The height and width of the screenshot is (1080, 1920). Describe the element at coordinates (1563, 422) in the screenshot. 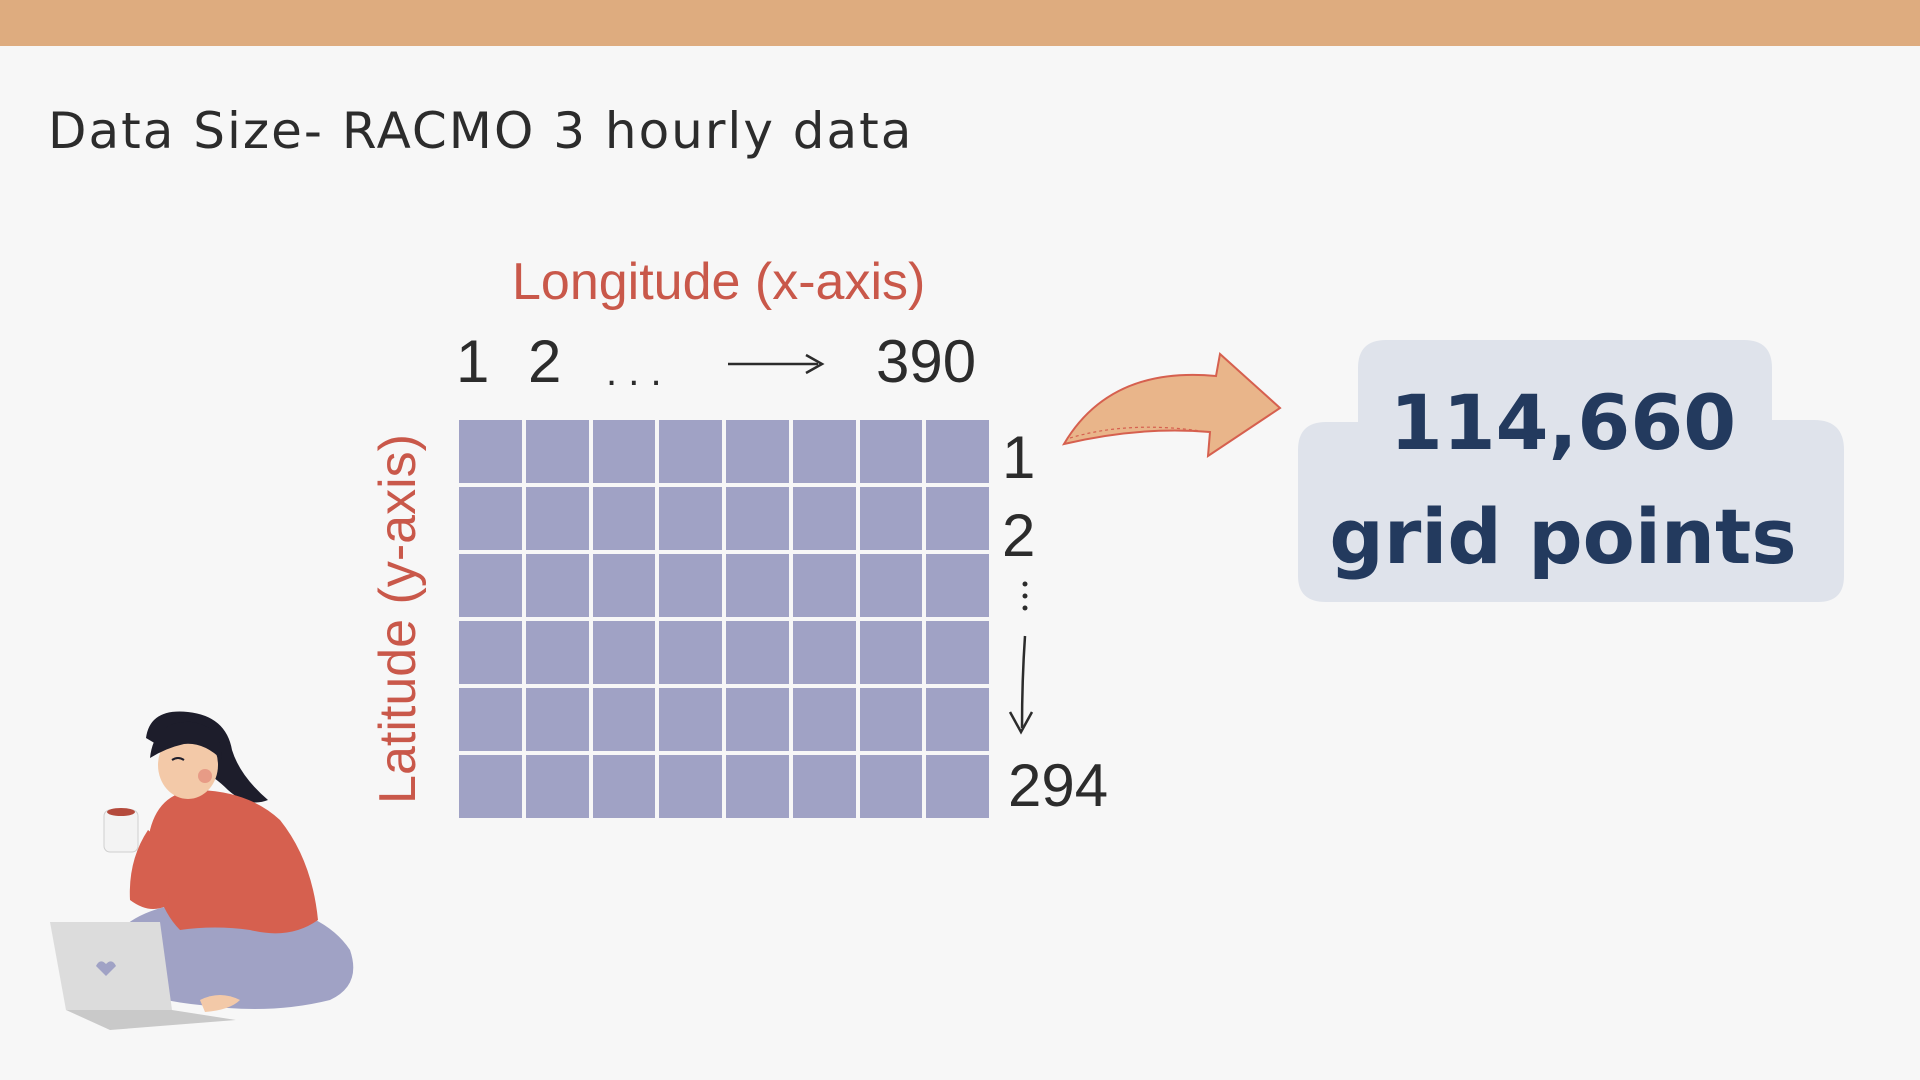

I see `result-value: 114,660` at that location.